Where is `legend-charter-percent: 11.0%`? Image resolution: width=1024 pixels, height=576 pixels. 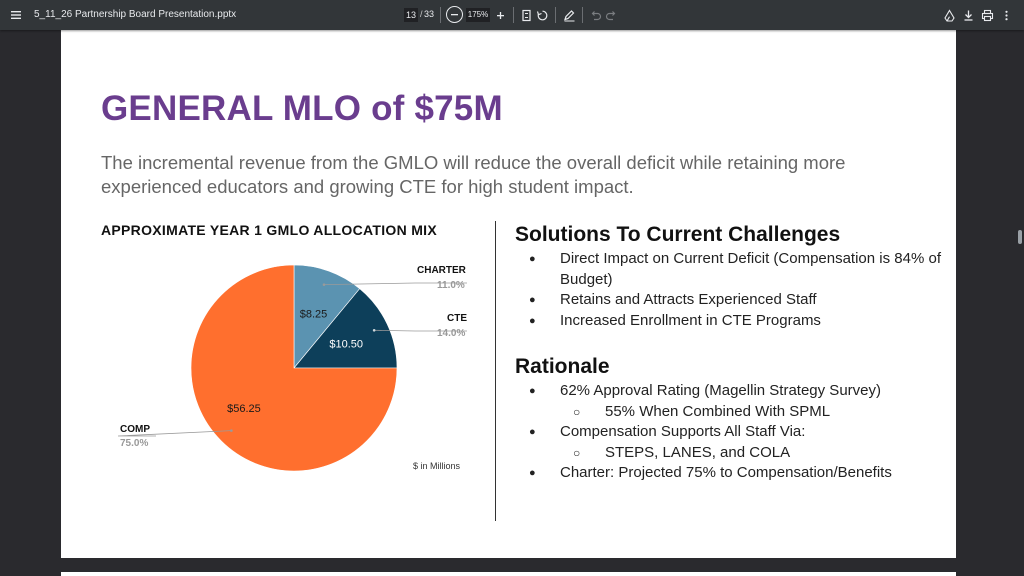 legend-charter-percent: 11.0% is located at coordinates (451, 285).